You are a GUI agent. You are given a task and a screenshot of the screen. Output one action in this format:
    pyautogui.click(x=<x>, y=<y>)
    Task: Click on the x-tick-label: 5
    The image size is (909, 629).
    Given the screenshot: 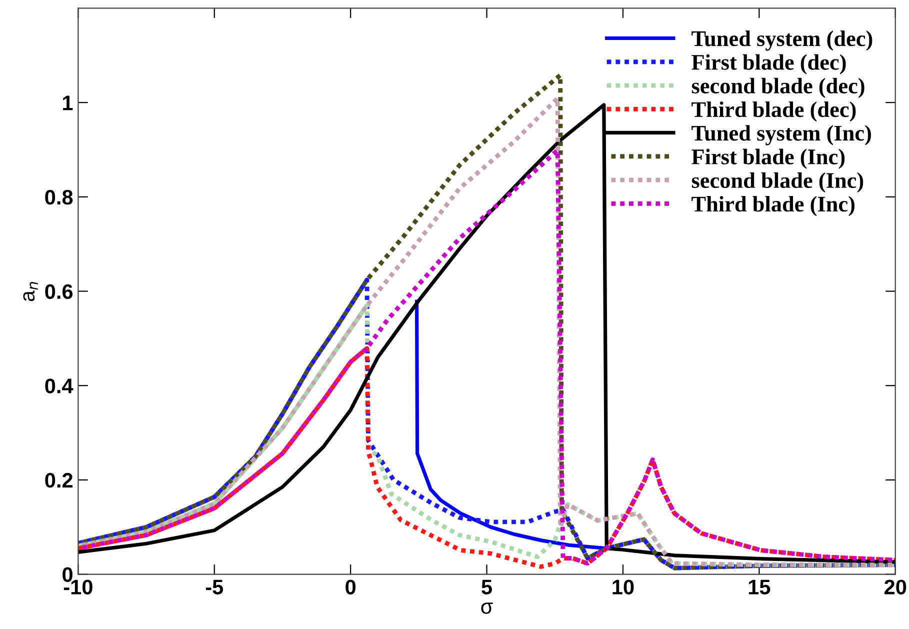 What is the action you would take?
    pyautogui.click(x=487, y=587)
    